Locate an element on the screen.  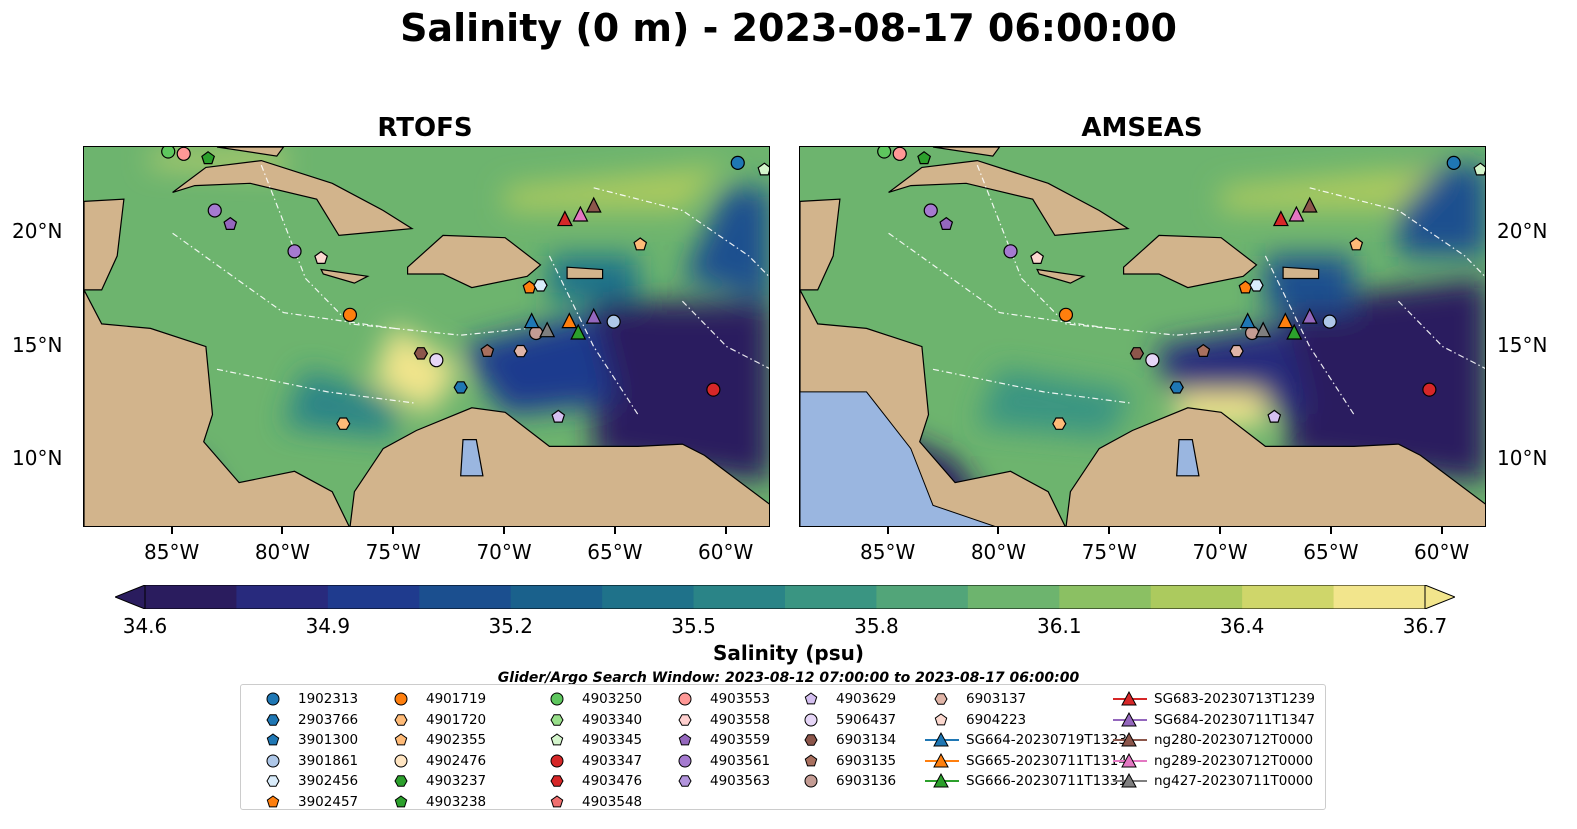
obs-marker-SG683-20230713T1239 is located at coordinates (564, 218).